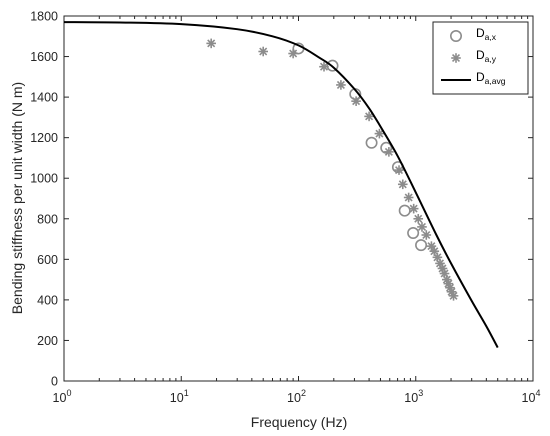 This screenshot has width=550, height=436. I want to click on y-tick-label: 0, so click(54, 382).